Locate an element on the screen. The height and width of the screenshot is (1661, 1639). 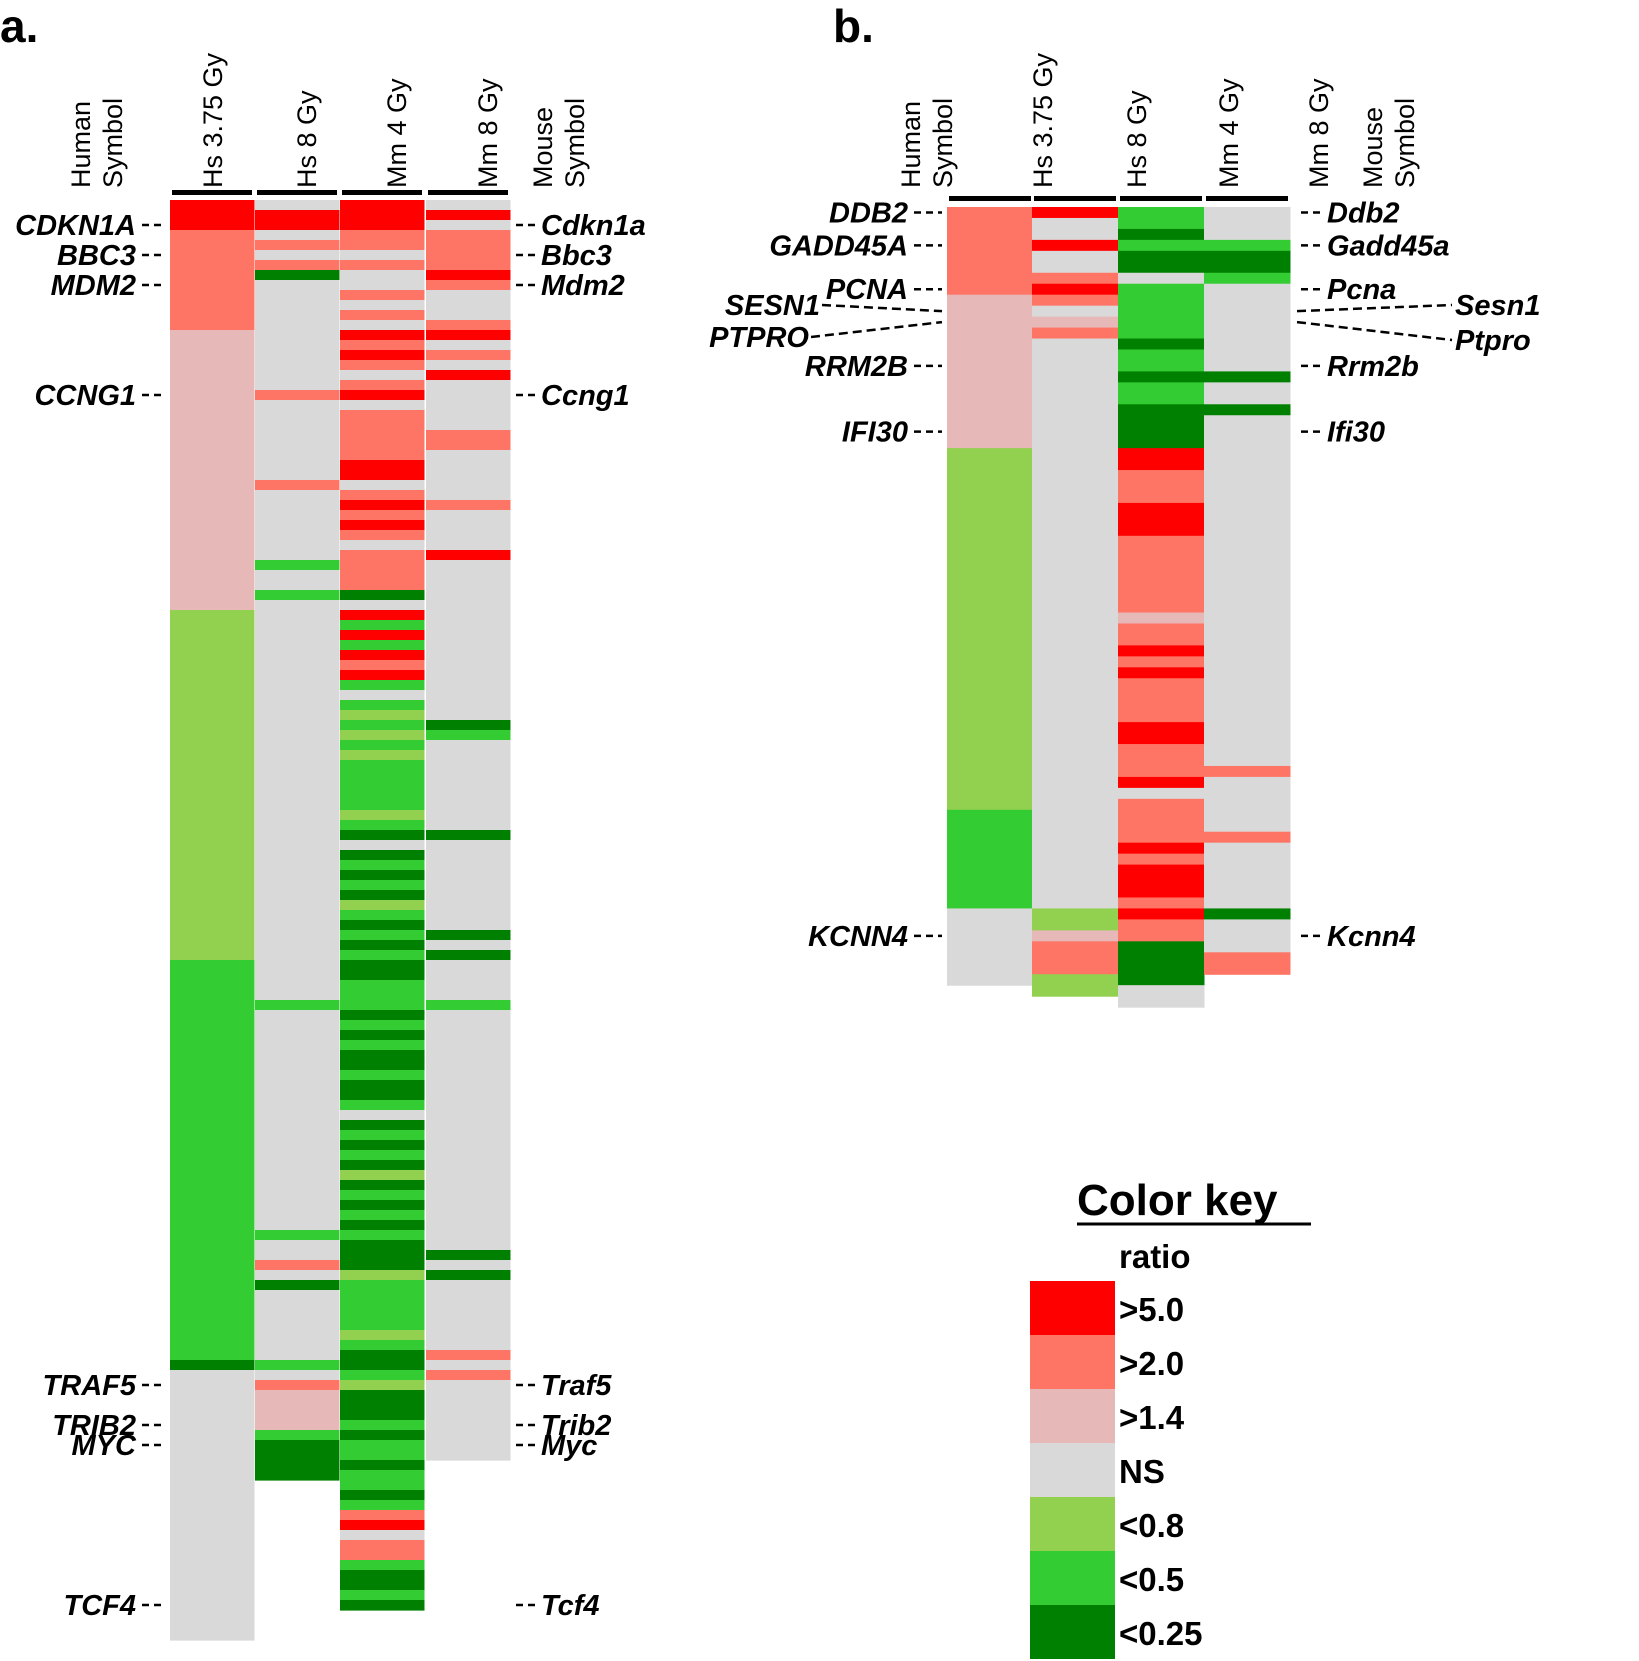
human-gene-label: DDB2 is located at coordinates (868, 213).